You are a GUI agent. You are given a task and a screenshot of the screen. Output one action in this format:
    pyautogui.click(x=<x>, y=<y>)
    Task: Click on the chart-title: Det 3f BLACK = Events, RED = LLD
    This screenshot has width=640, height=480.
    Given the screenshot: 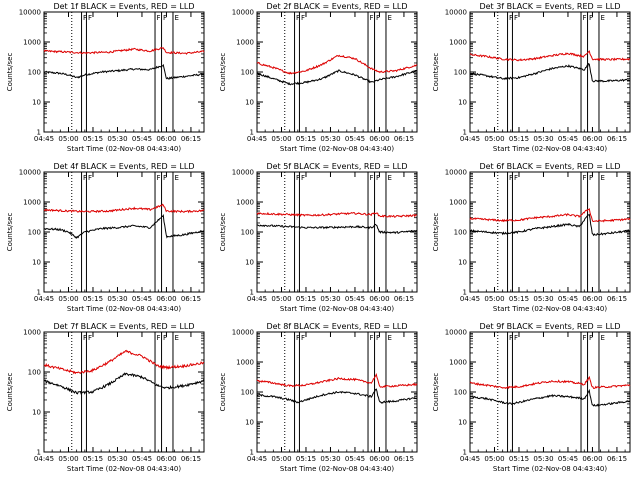 What is the action you would take?
    pyautogui.click(x=549, y=6)
    